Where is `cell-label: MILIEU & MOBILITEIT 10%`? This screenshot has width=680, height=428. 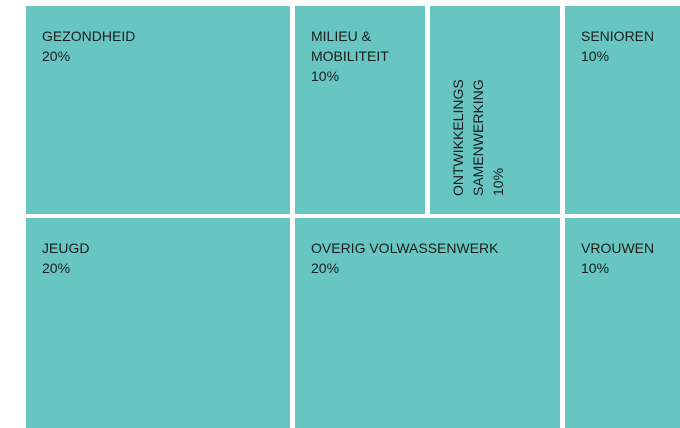
cell-label: MILIEU & MOBILITEIT 10% is located at coordinates (364, 56).